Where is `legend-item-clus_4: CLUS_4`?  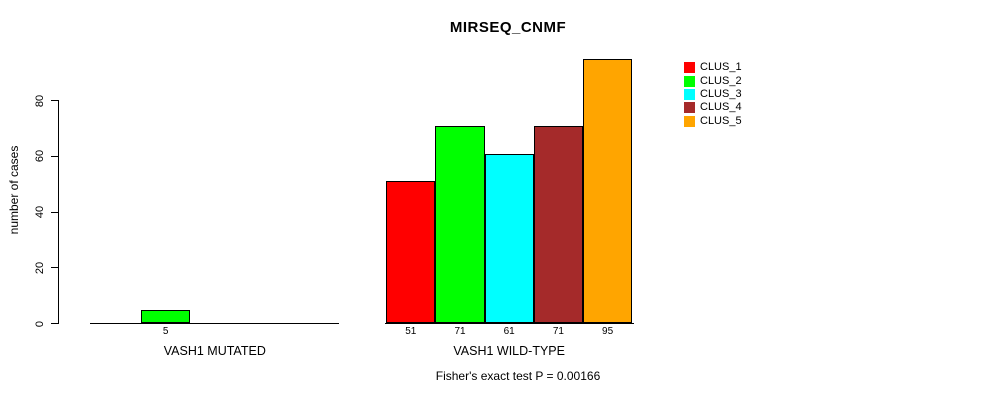 legend-item-clus_4: CLUS_4 is located at coordinates (713, 107).